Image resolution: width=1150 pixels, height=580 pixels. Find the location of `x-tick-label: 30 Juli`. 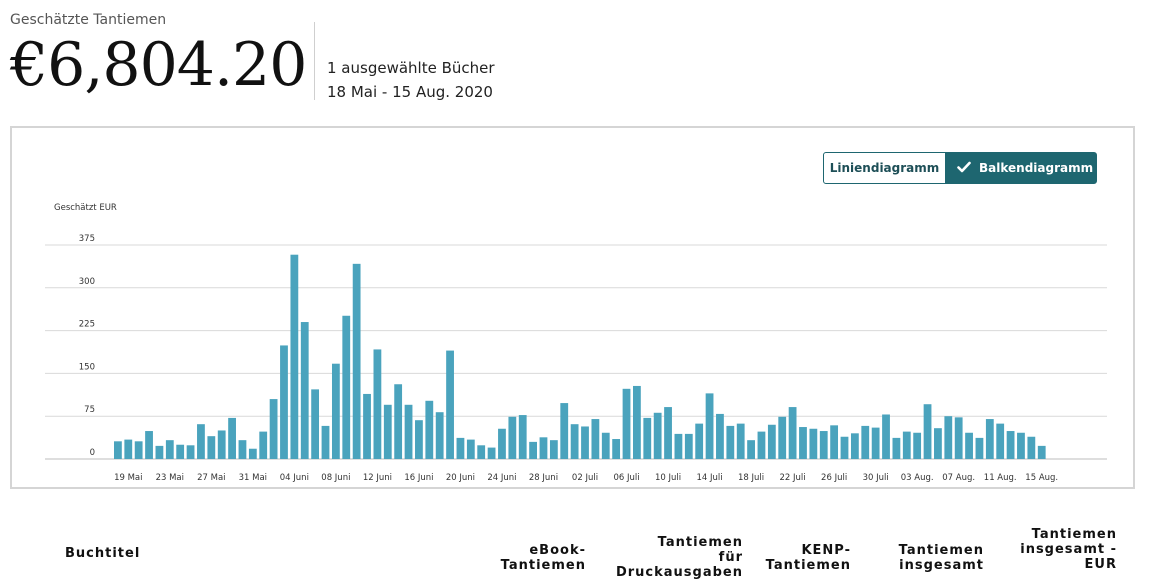

x-tick-label: 30 Juli is located at coordinates (876, 478).